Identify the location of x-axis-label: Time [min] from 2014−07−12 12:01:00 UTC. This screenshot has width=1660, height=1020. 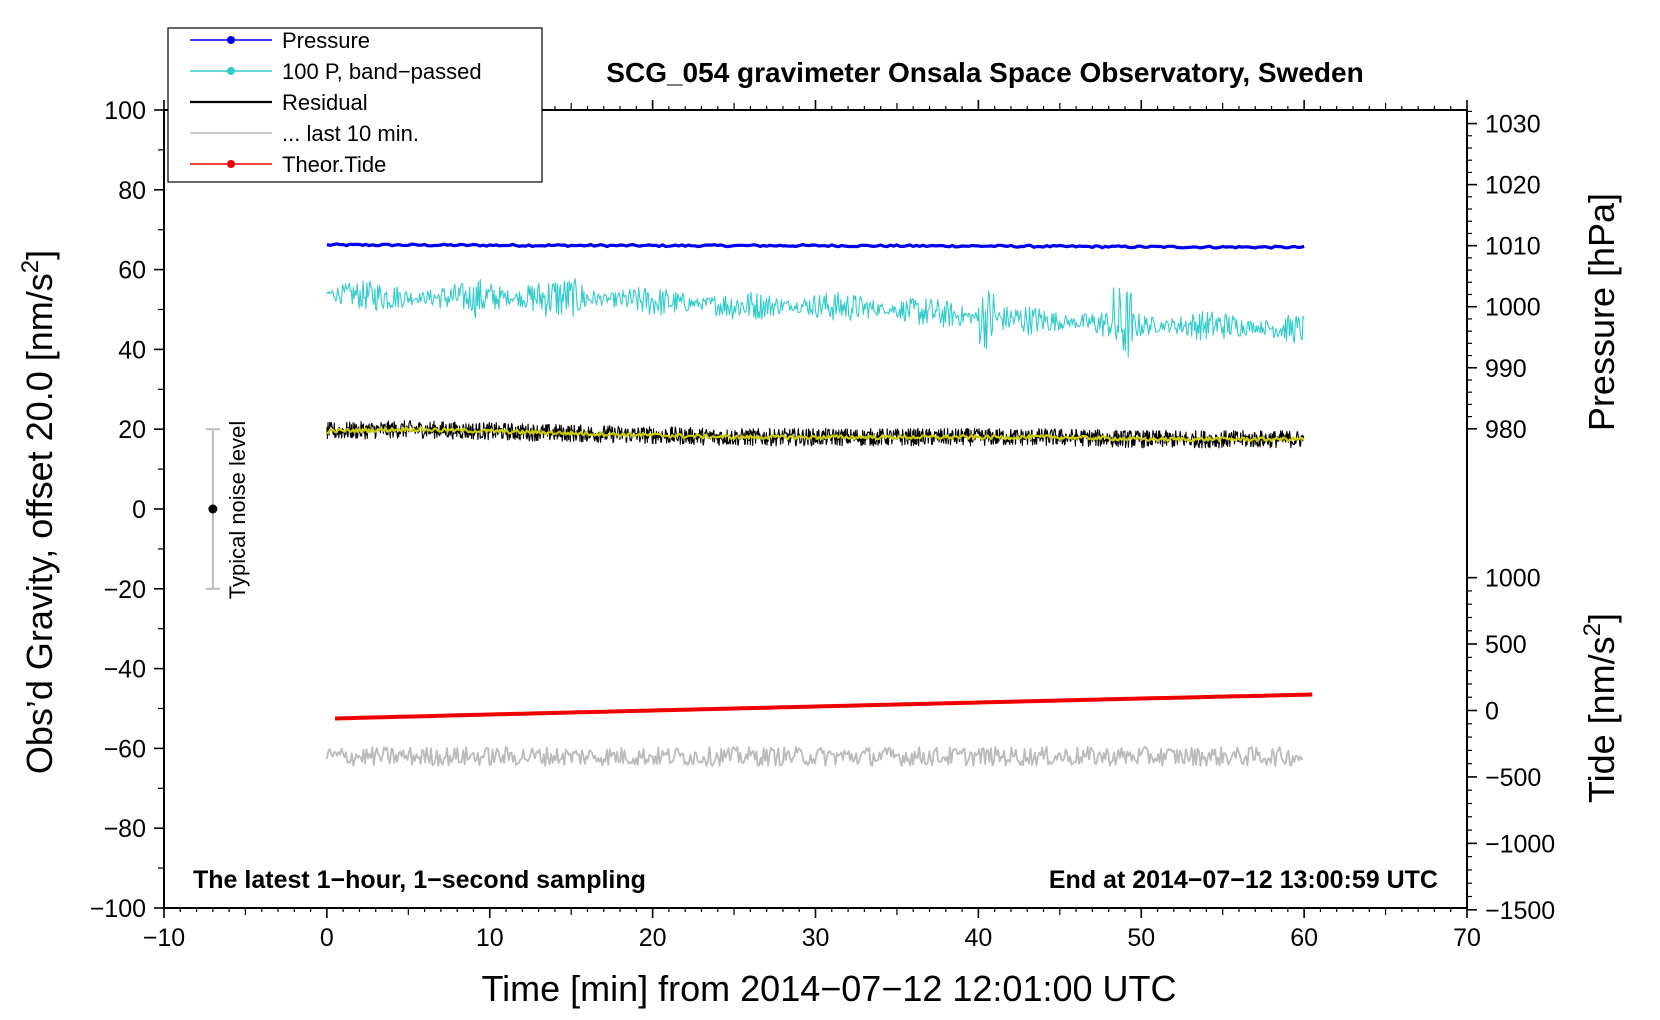
(828, 988).